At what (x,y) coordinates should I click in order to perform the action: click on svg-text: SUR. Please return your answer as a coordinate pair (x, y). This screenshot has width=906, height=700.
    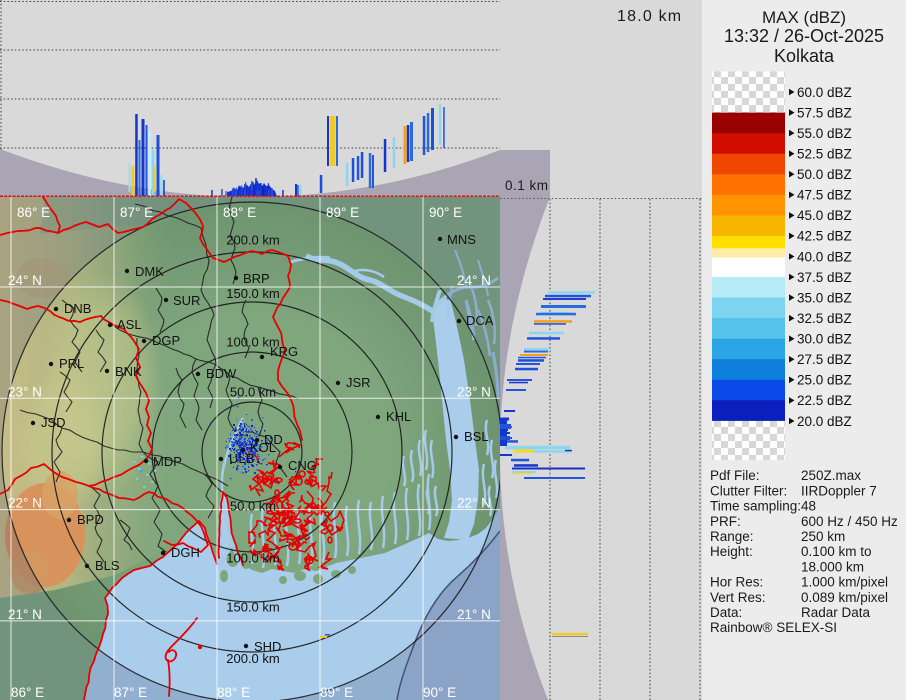
    Looking at the image, I should click on (186, 300).